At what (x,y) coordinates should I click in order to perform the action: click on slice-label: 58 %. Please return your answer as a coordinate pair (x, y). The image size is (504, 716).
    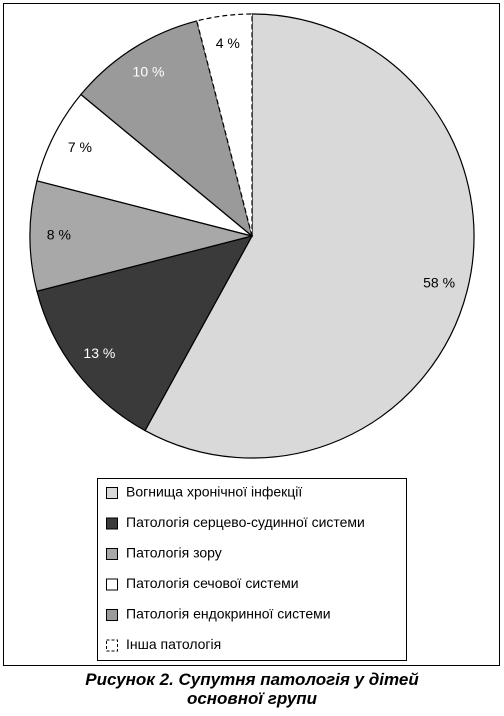
    Looking at the image, I should click on (439, 283).